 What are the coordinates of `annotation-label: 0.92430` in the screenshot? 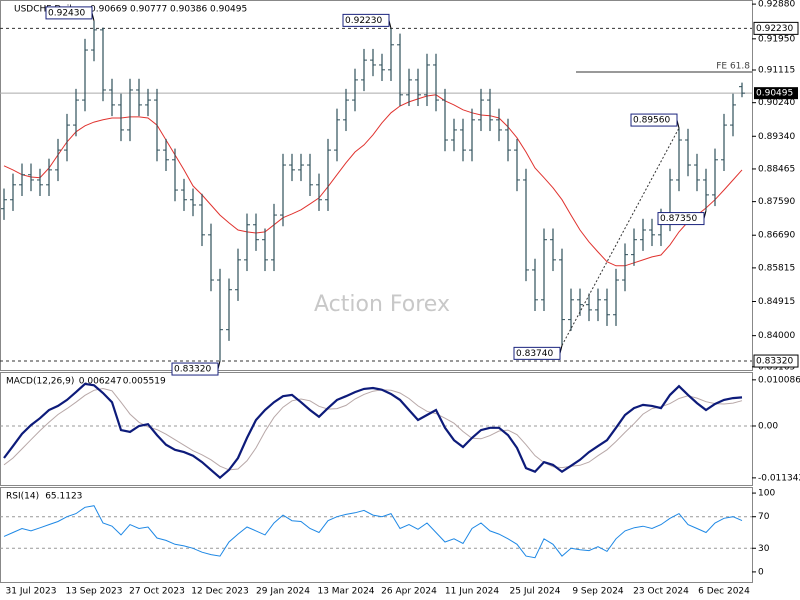 It's located at (66, 13).